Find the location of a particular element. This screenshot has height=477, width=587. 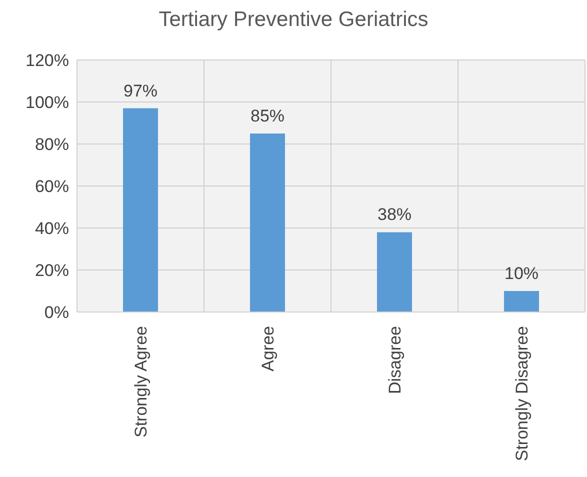

y-tick-label: 100% is located at coordinates (47, 102).